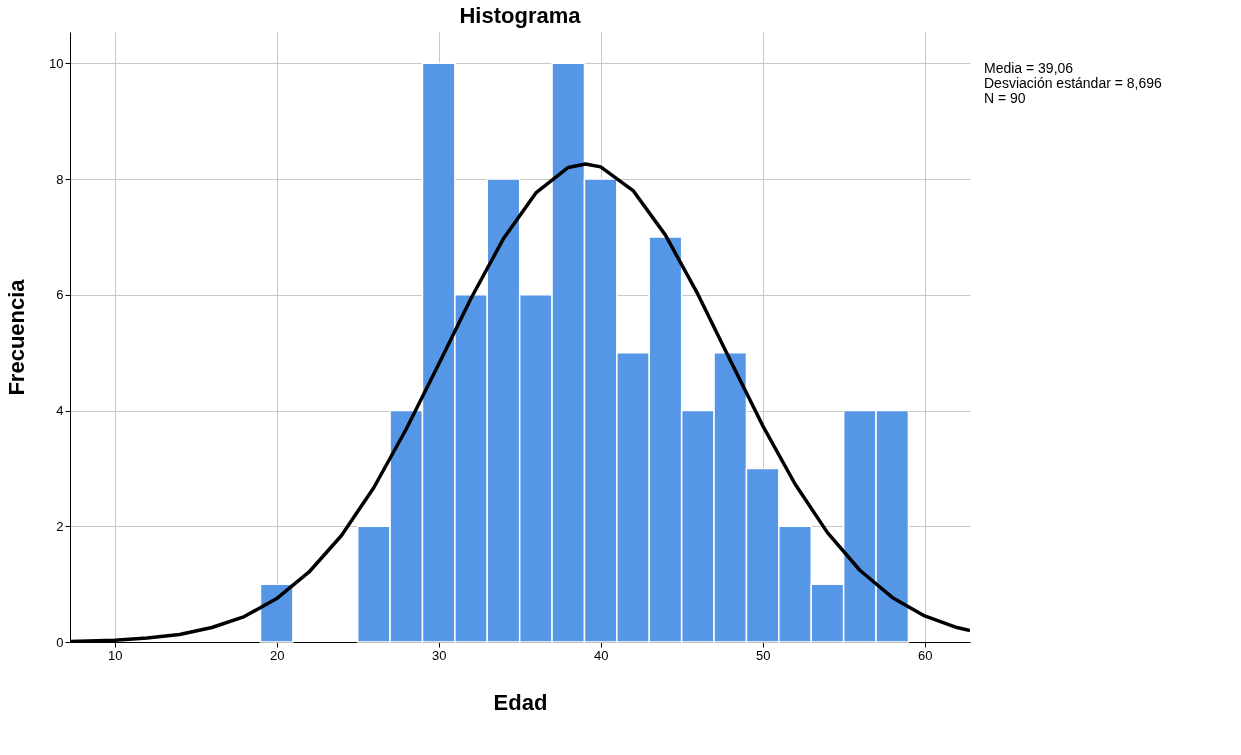 This screenshot has width=1241, height=755. Describe the element at coordinates (56, 63) in the screenshot. I see `y-tick-label: 10` at that location.